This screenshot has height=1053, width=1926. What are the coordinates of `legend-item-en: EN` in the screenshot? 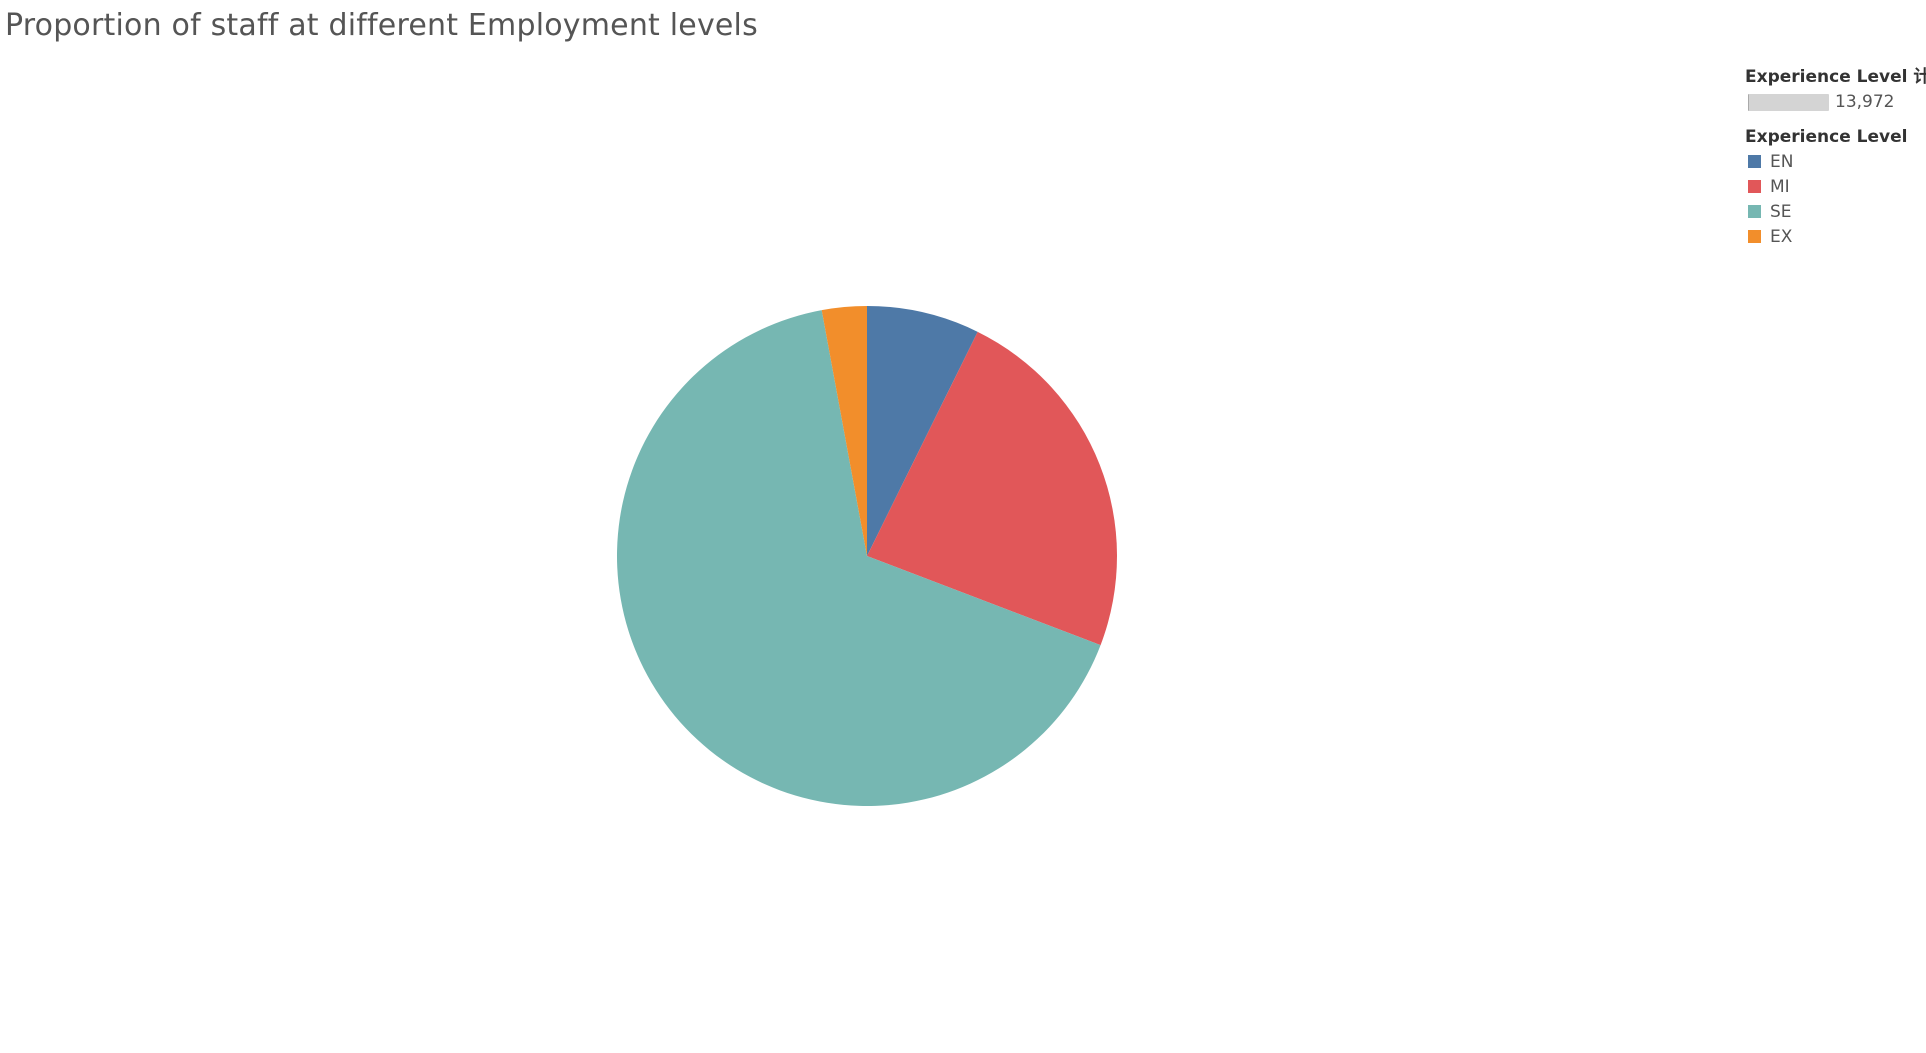 It's located at (1835, 161).